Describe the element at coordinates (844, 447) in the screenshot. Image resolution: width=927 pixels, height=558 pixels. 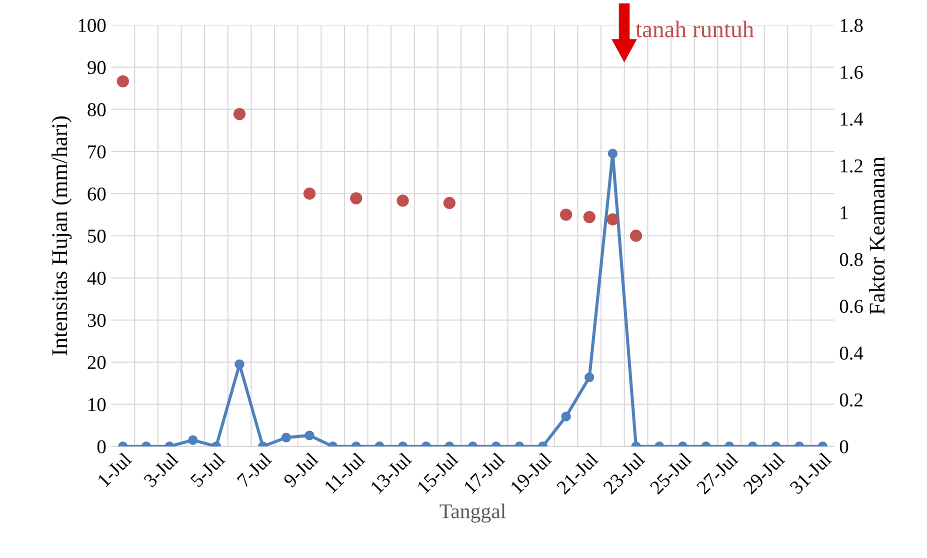
I see `y2-tick-label: 0` at that location.